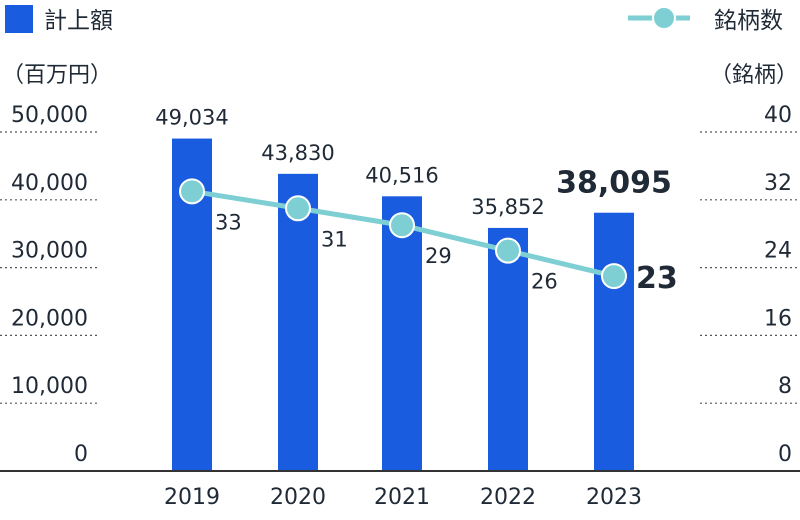 The height and width of the screenshot is (520, 800). Describe the element at coordinates (785, 454) in the screenshot. I see `right-tick-label: 0` at that location.